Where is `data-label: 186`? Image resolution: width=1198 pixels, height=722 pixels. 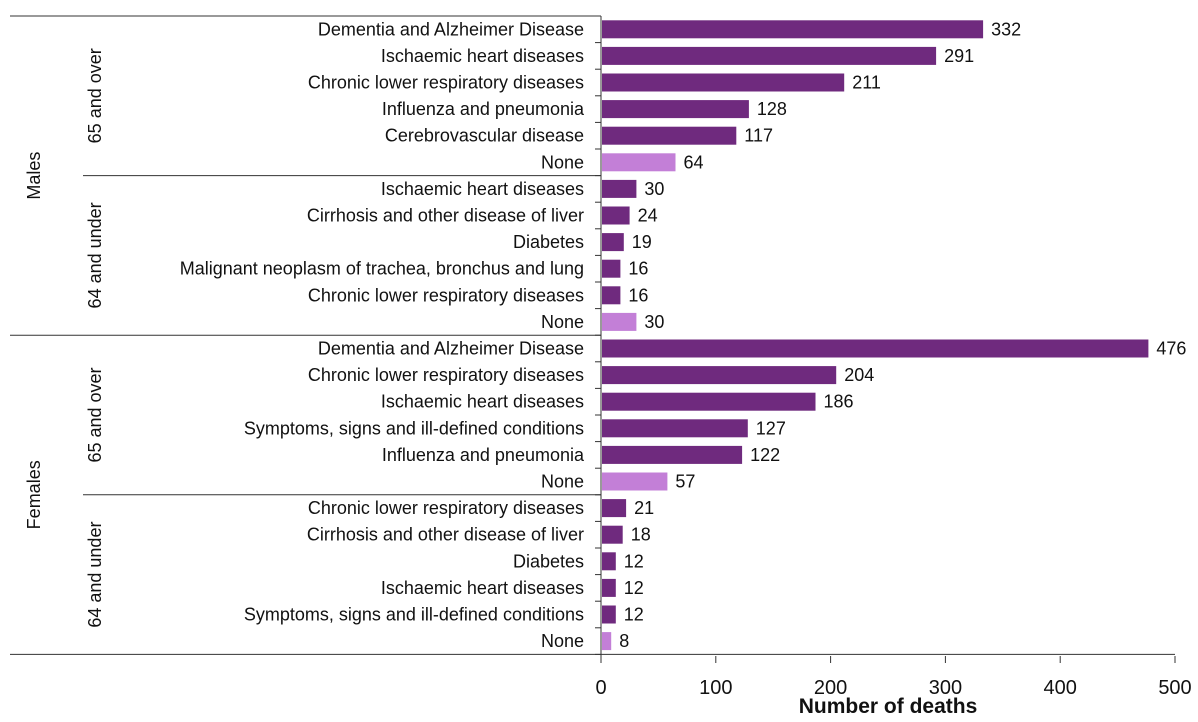 data-label: 186 is located at coordinates (839, 402).